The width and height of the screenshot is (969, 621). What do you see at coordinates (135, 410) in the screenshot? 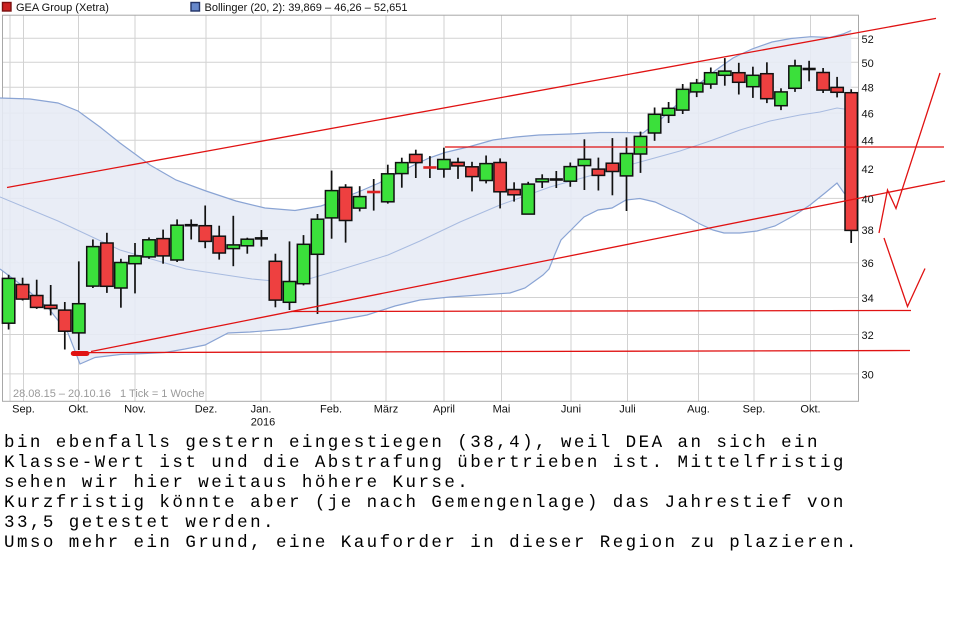
I see `svg-text: Nov.` at bounding box center [135, 410].